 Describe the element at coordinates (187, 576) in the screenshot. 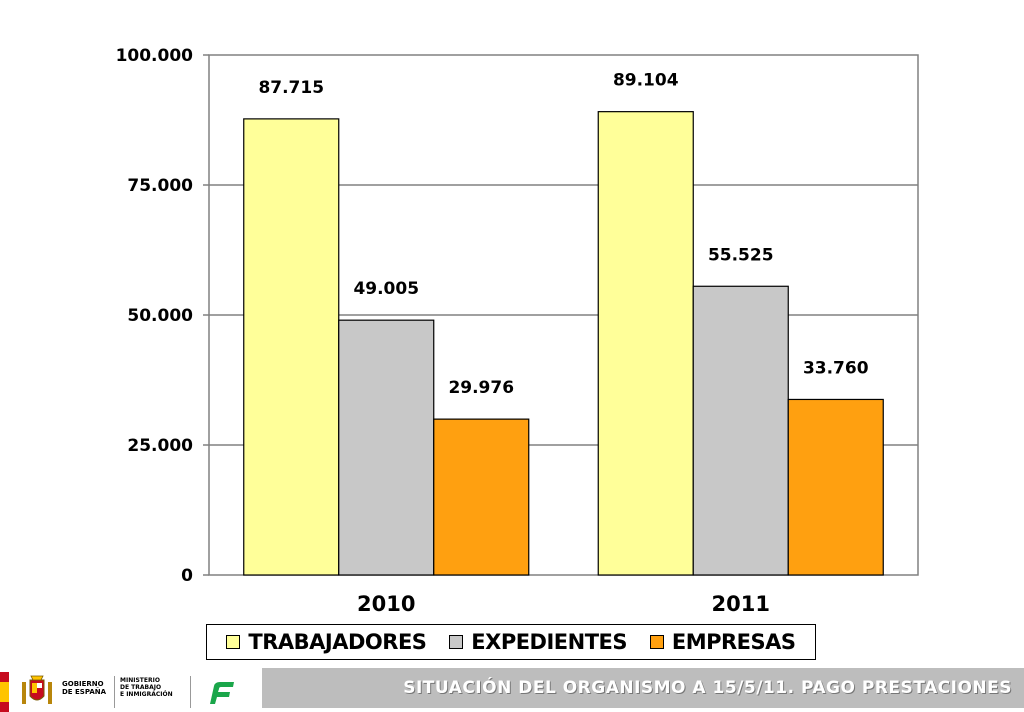

I see `y-tick-label: 0` at that location.